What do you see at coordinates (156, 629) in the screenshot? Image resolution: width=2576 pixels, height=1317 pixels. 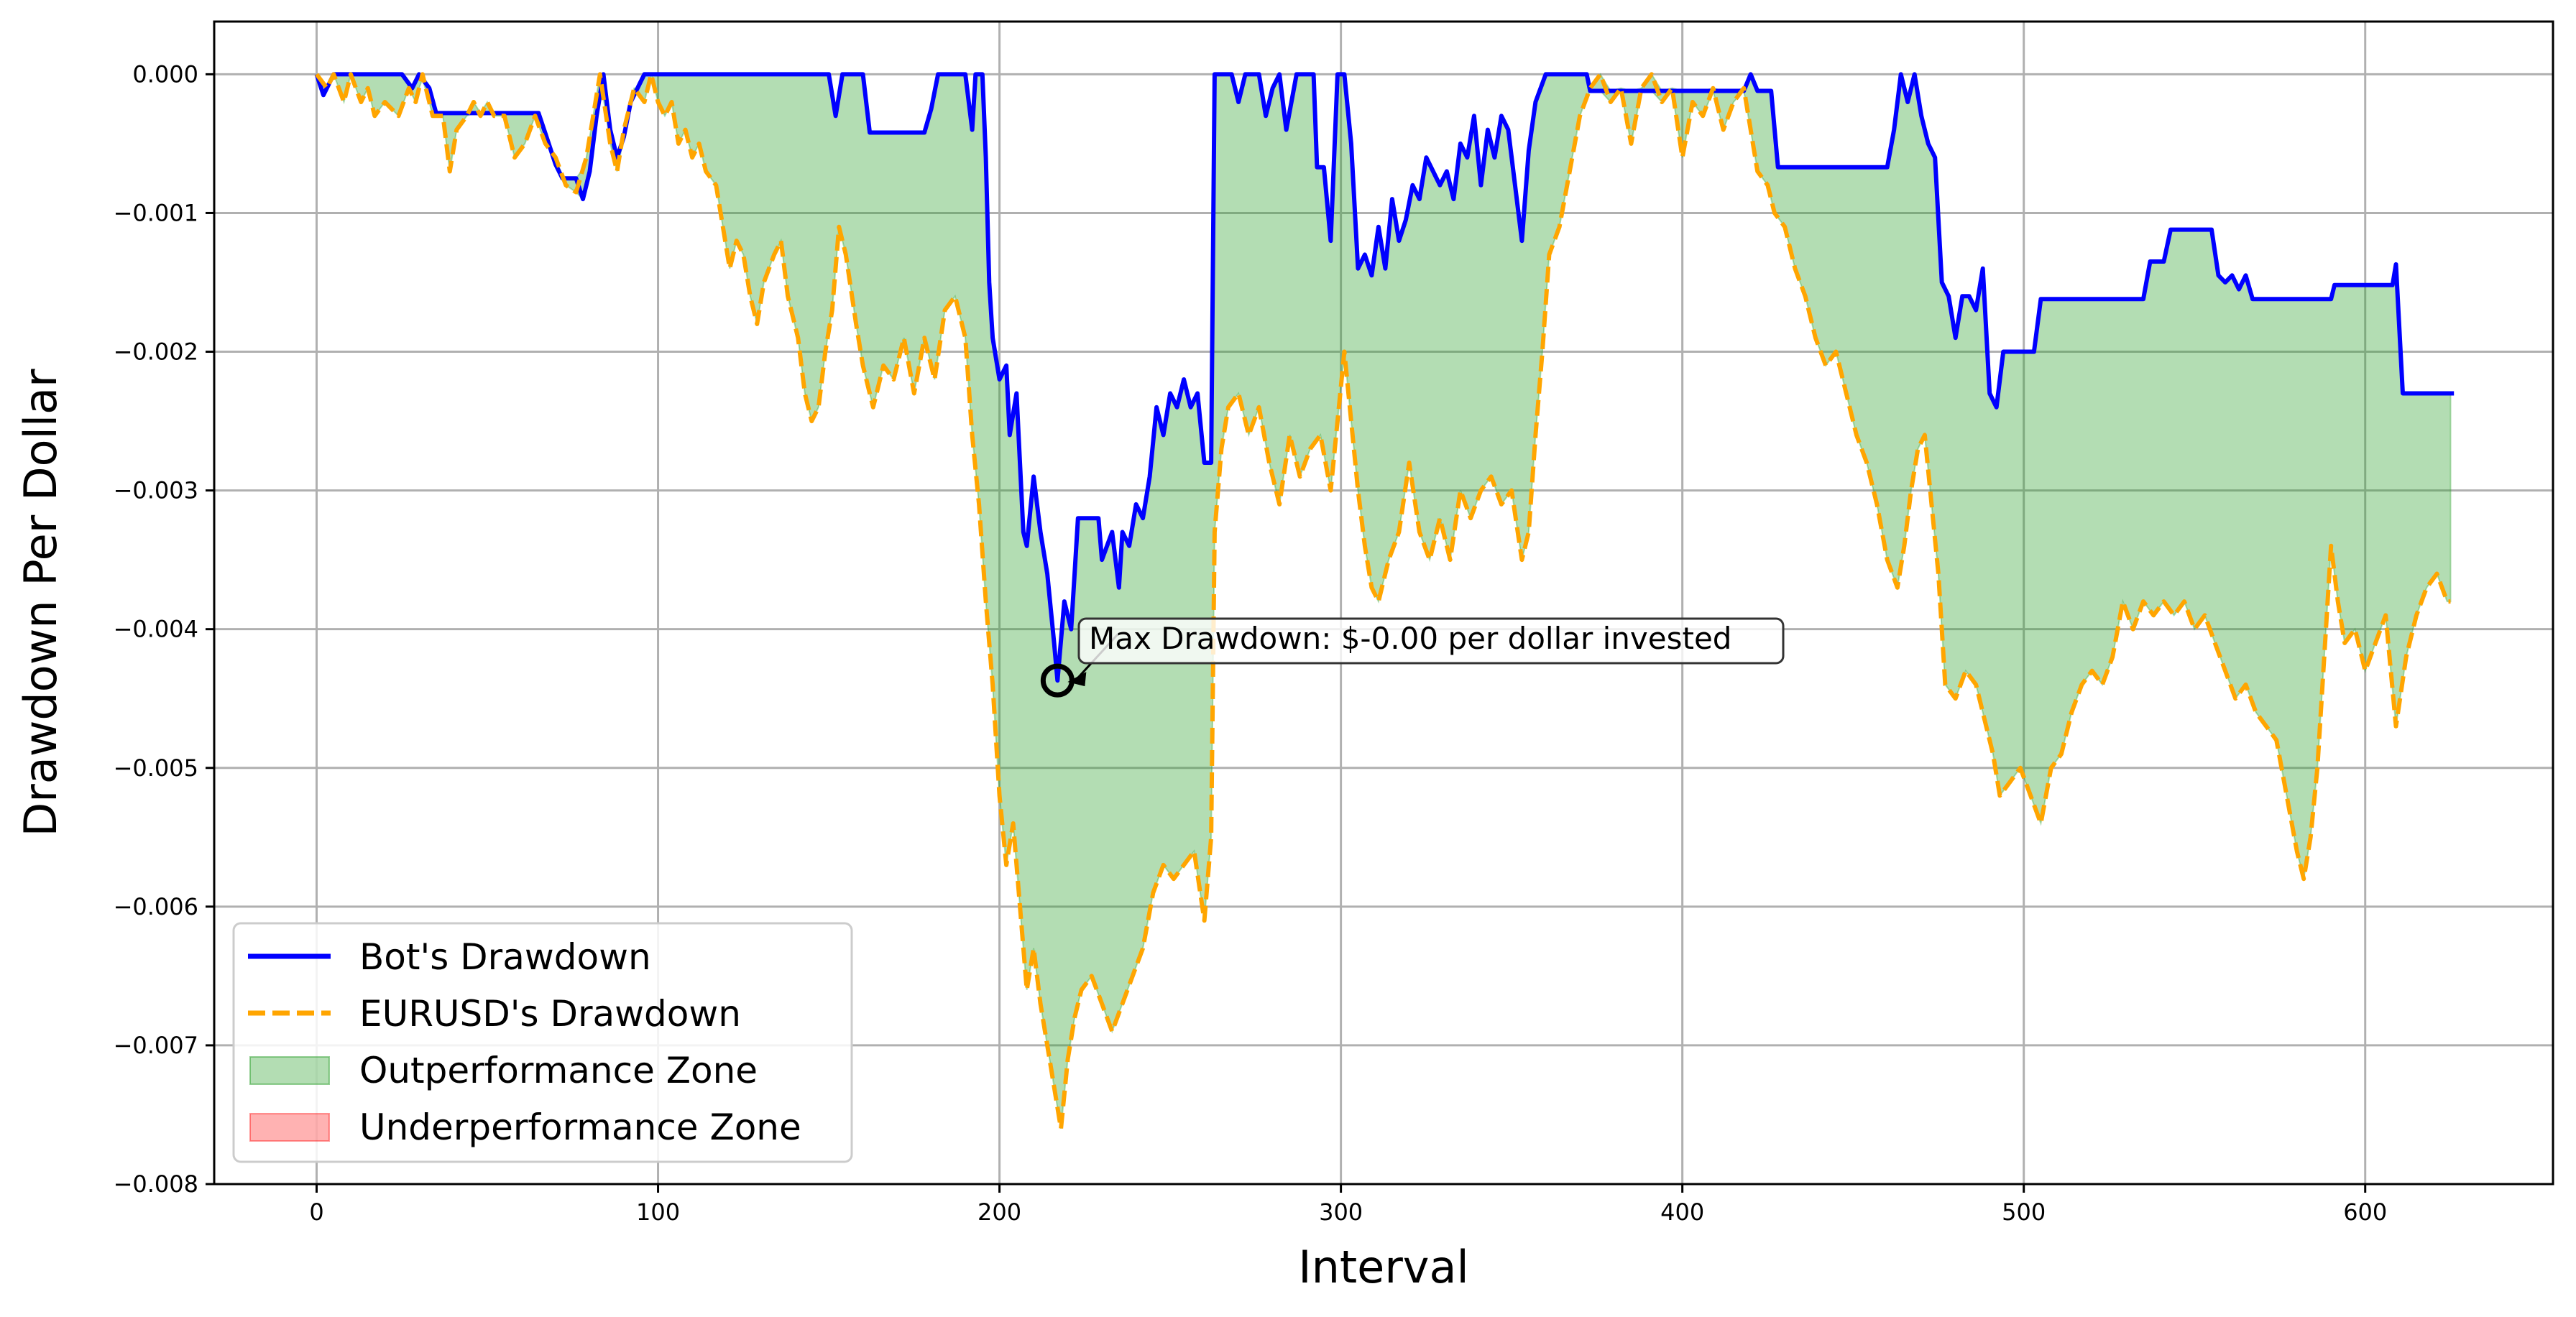 I see `y-tick-label: −0.004` at bounding box center [156, 629].